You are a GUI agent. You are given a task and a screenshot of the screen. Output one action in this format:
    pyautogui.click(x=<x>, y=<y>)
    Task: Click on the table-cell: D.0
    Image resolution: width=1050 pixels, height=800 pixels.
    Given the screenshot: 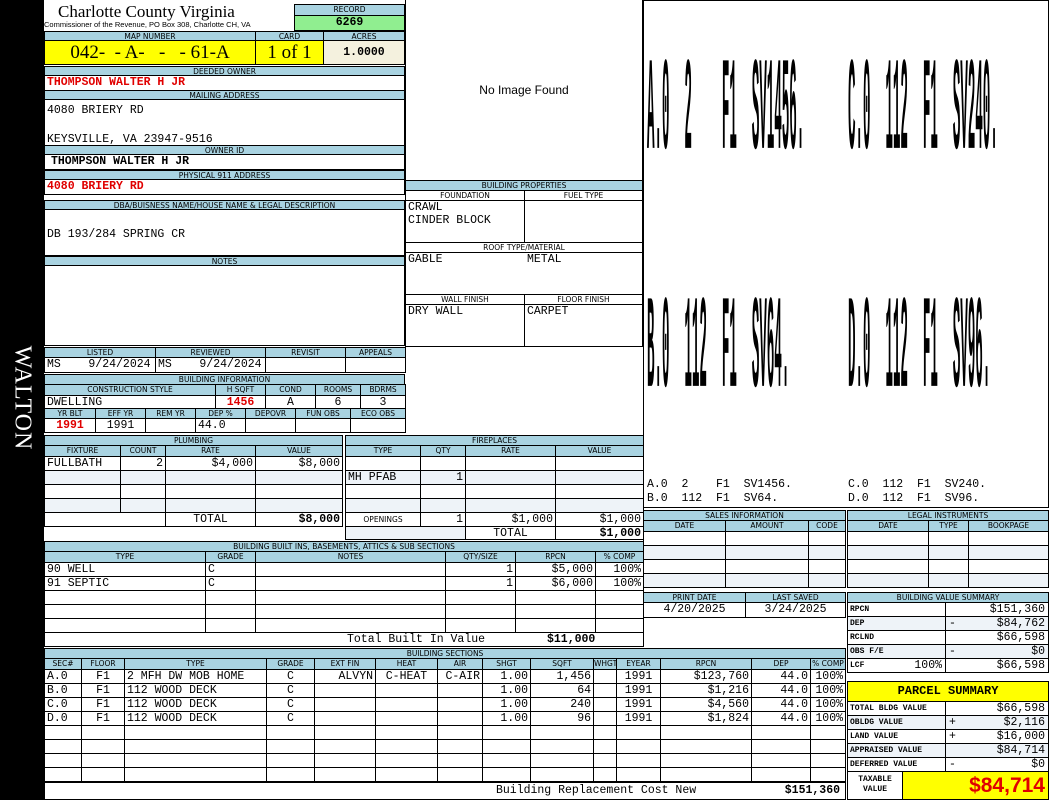 What is the action you would take?
    pyautogui.click(x=63, y=718)
    